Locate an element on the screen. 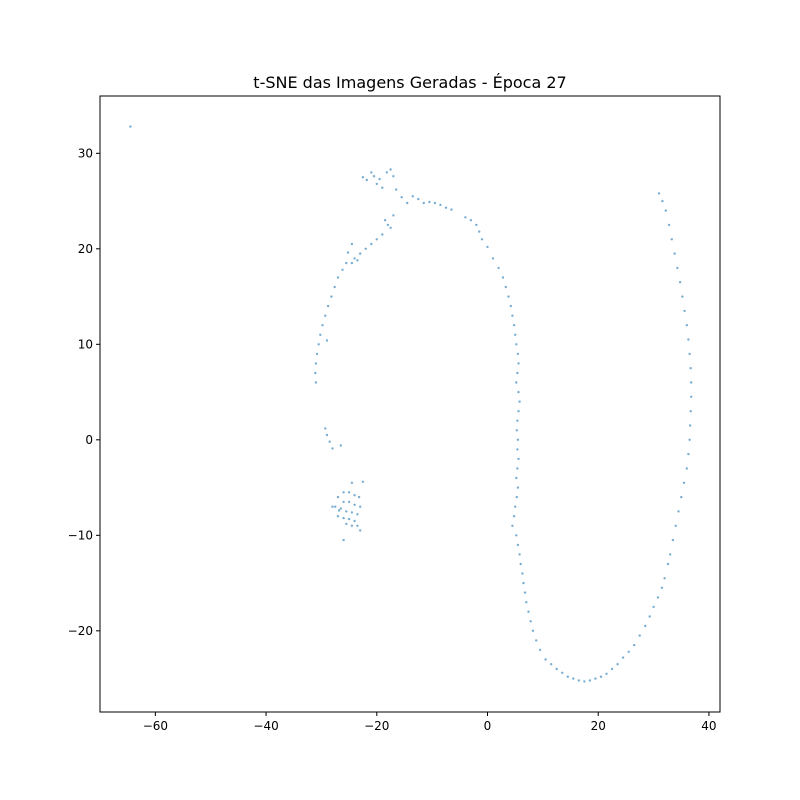 This screenshot has height=800, width=800. x-tick-label: −60 is located at coordinates (155, 726).